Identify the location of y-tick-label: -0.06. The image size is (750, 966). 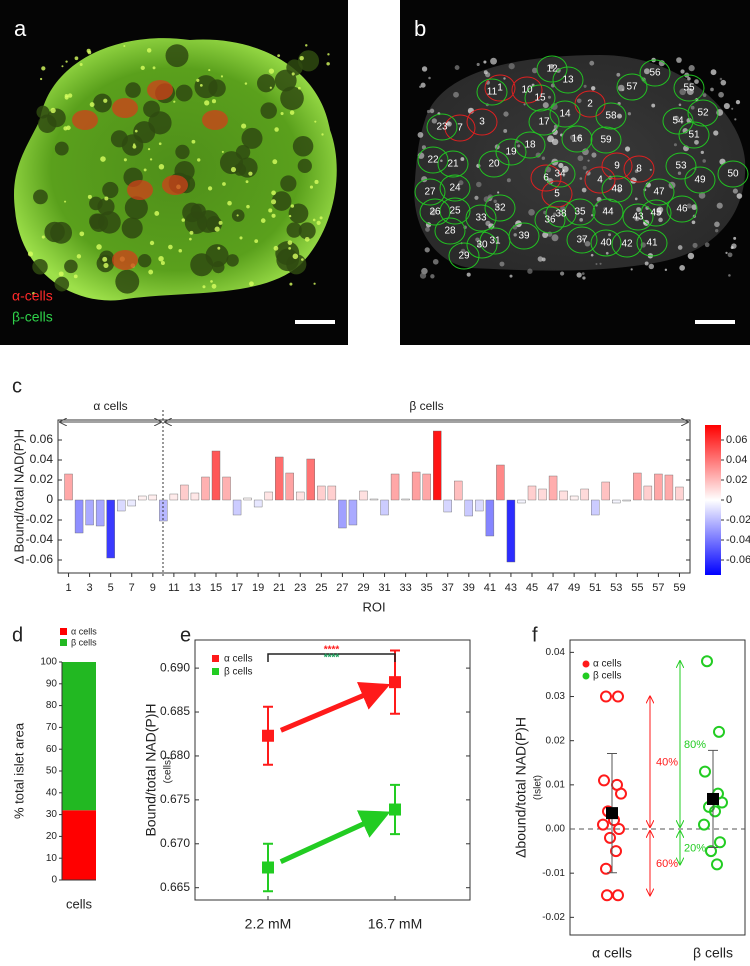
(40, 559).